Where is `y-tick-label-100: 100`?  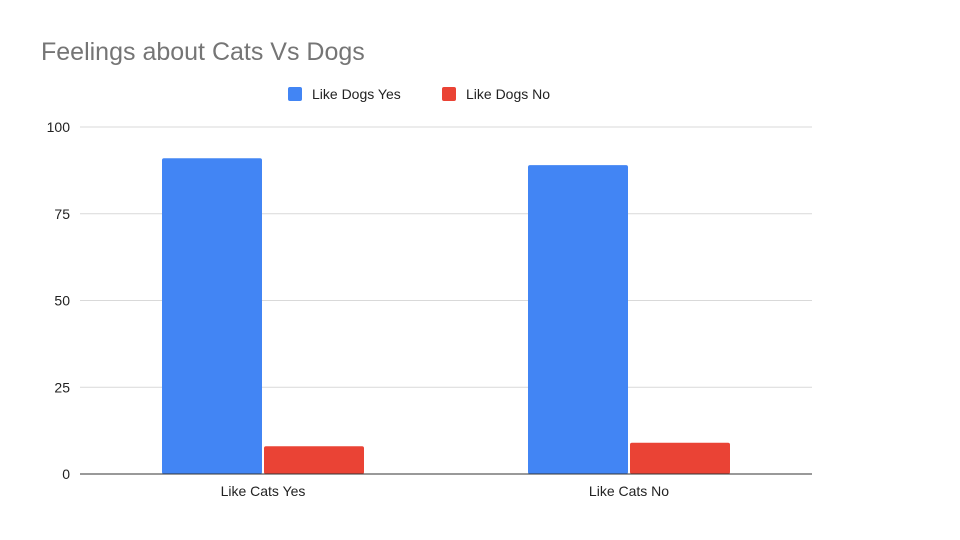
y-tick-label-100: 100 is located at coordinates (59, 127).